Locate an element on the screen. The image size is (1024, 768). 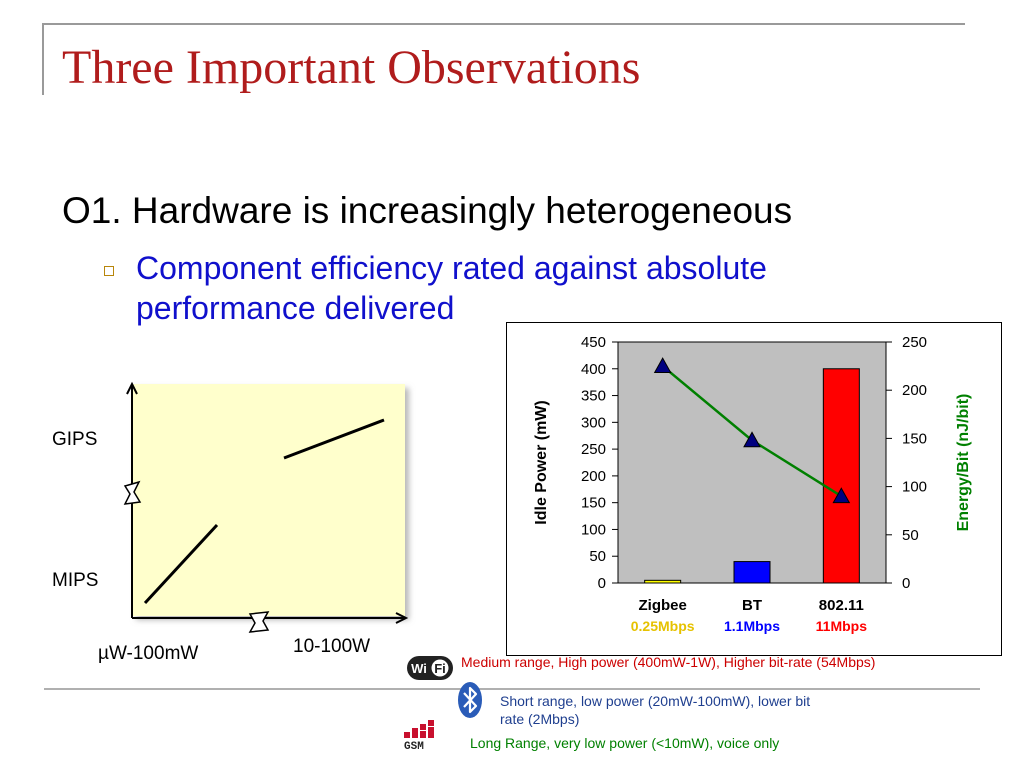
sketch-background is located at coordinates (268, 500).